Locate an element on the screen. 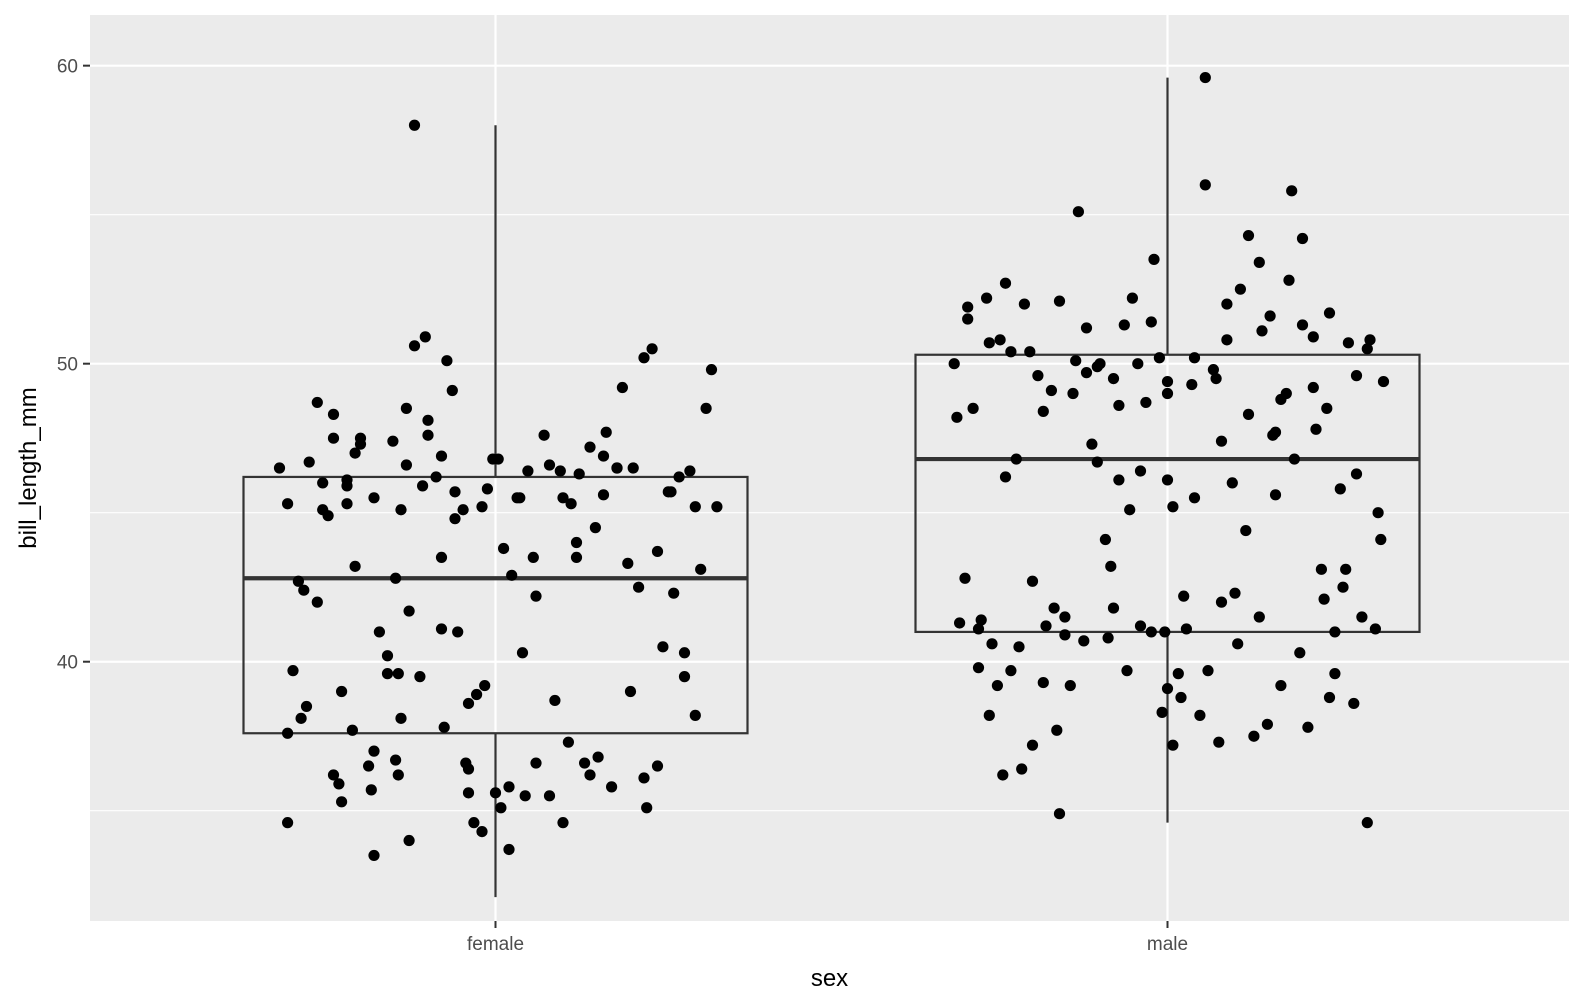 The width and height of the screenshot is (1584, 1008). x-axis-title: sex is located at coordinates (829, 978).